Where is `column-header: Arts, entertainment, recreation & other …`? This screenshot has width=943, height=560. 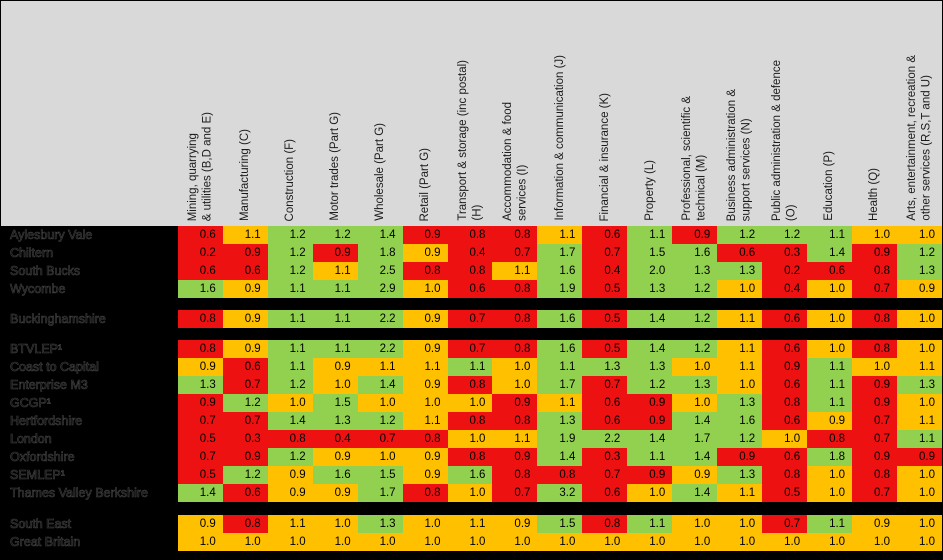 column-header: Arts, entertainment, recreation & other … is located at coordinates (919, 113).